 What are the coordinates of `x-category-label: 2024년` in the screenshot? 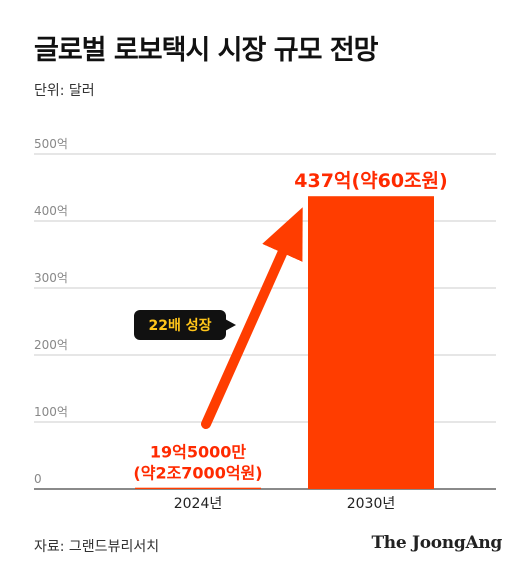 It's located at (198, 504).